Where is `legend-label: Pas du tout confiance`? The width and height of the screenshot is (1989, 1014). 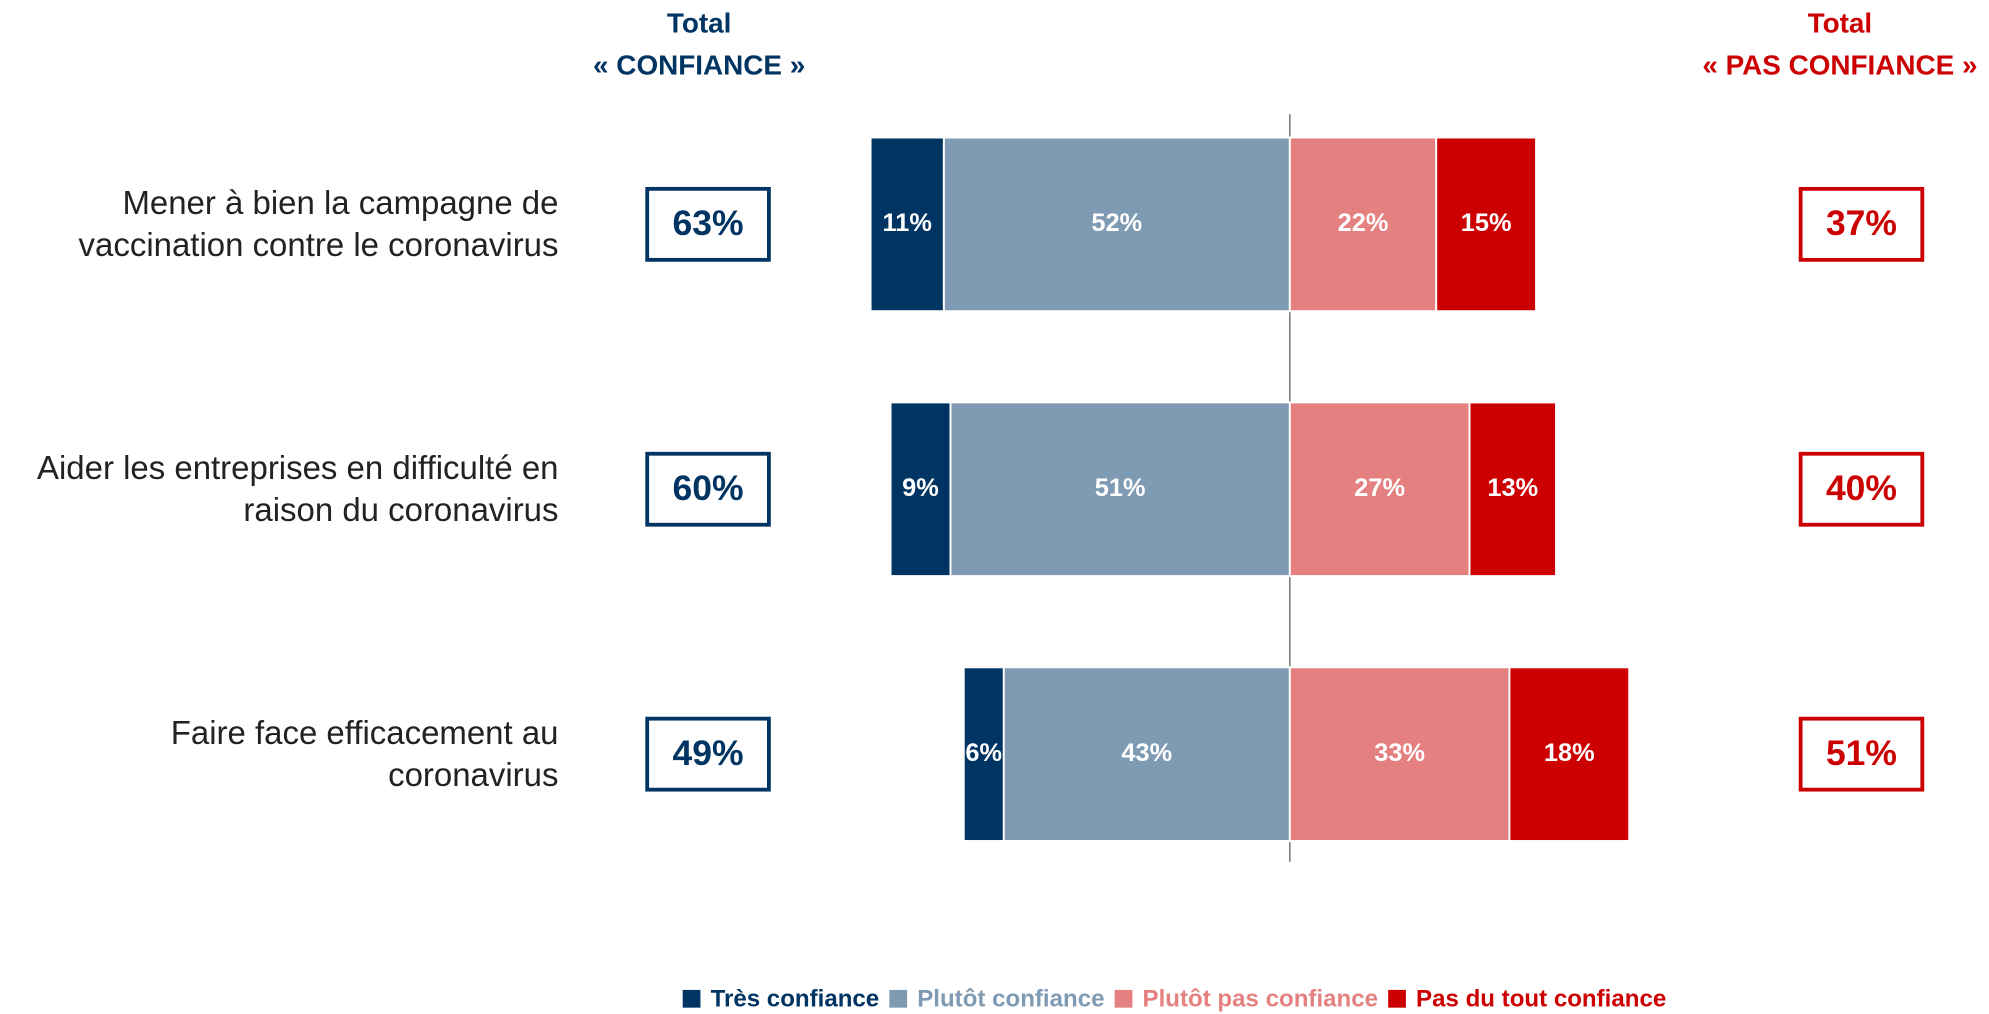
legend-label: Pas du tout confiance is located at coordinates (1541, 998).